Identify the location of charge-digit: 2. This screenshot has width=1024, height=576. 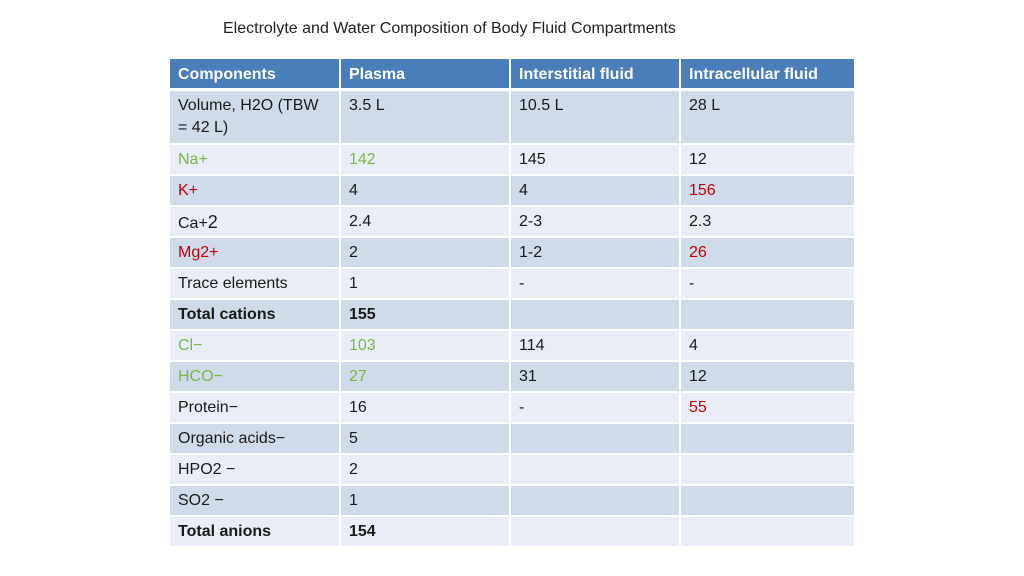
(212, 222).